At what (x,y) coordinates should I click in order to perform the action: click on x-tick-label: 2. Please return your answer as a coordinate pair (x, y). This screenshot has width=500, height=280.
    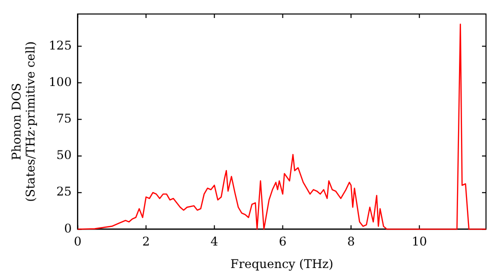
    Looking at the image, I should click on (146, 241).